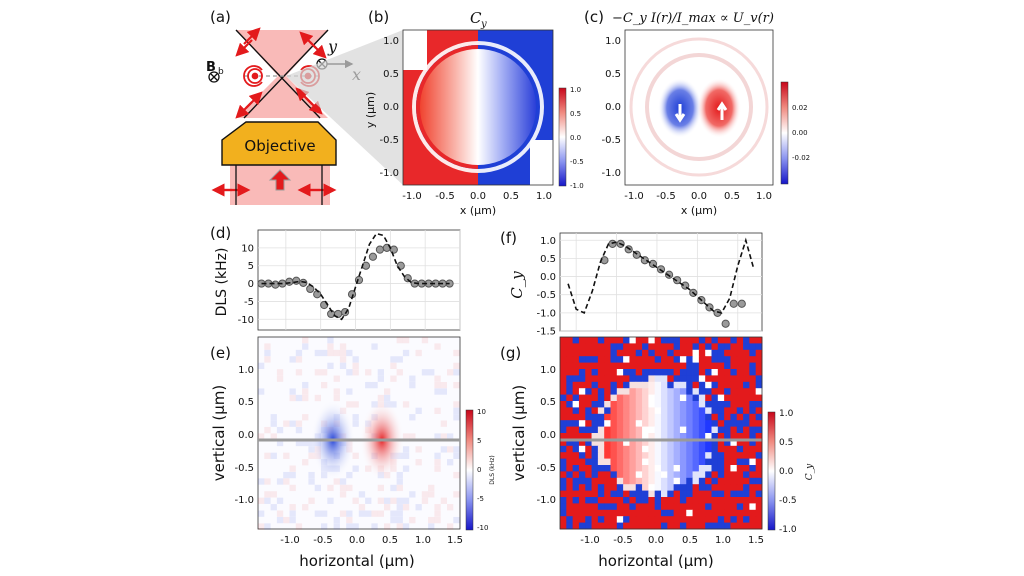  What do you see at coordinates (371, 540) in the screenshot?
I see `panel-e-xticks: -1.0 -0.5 0.0 0.5 1.0 1.5` at bounding box center [371, 540].